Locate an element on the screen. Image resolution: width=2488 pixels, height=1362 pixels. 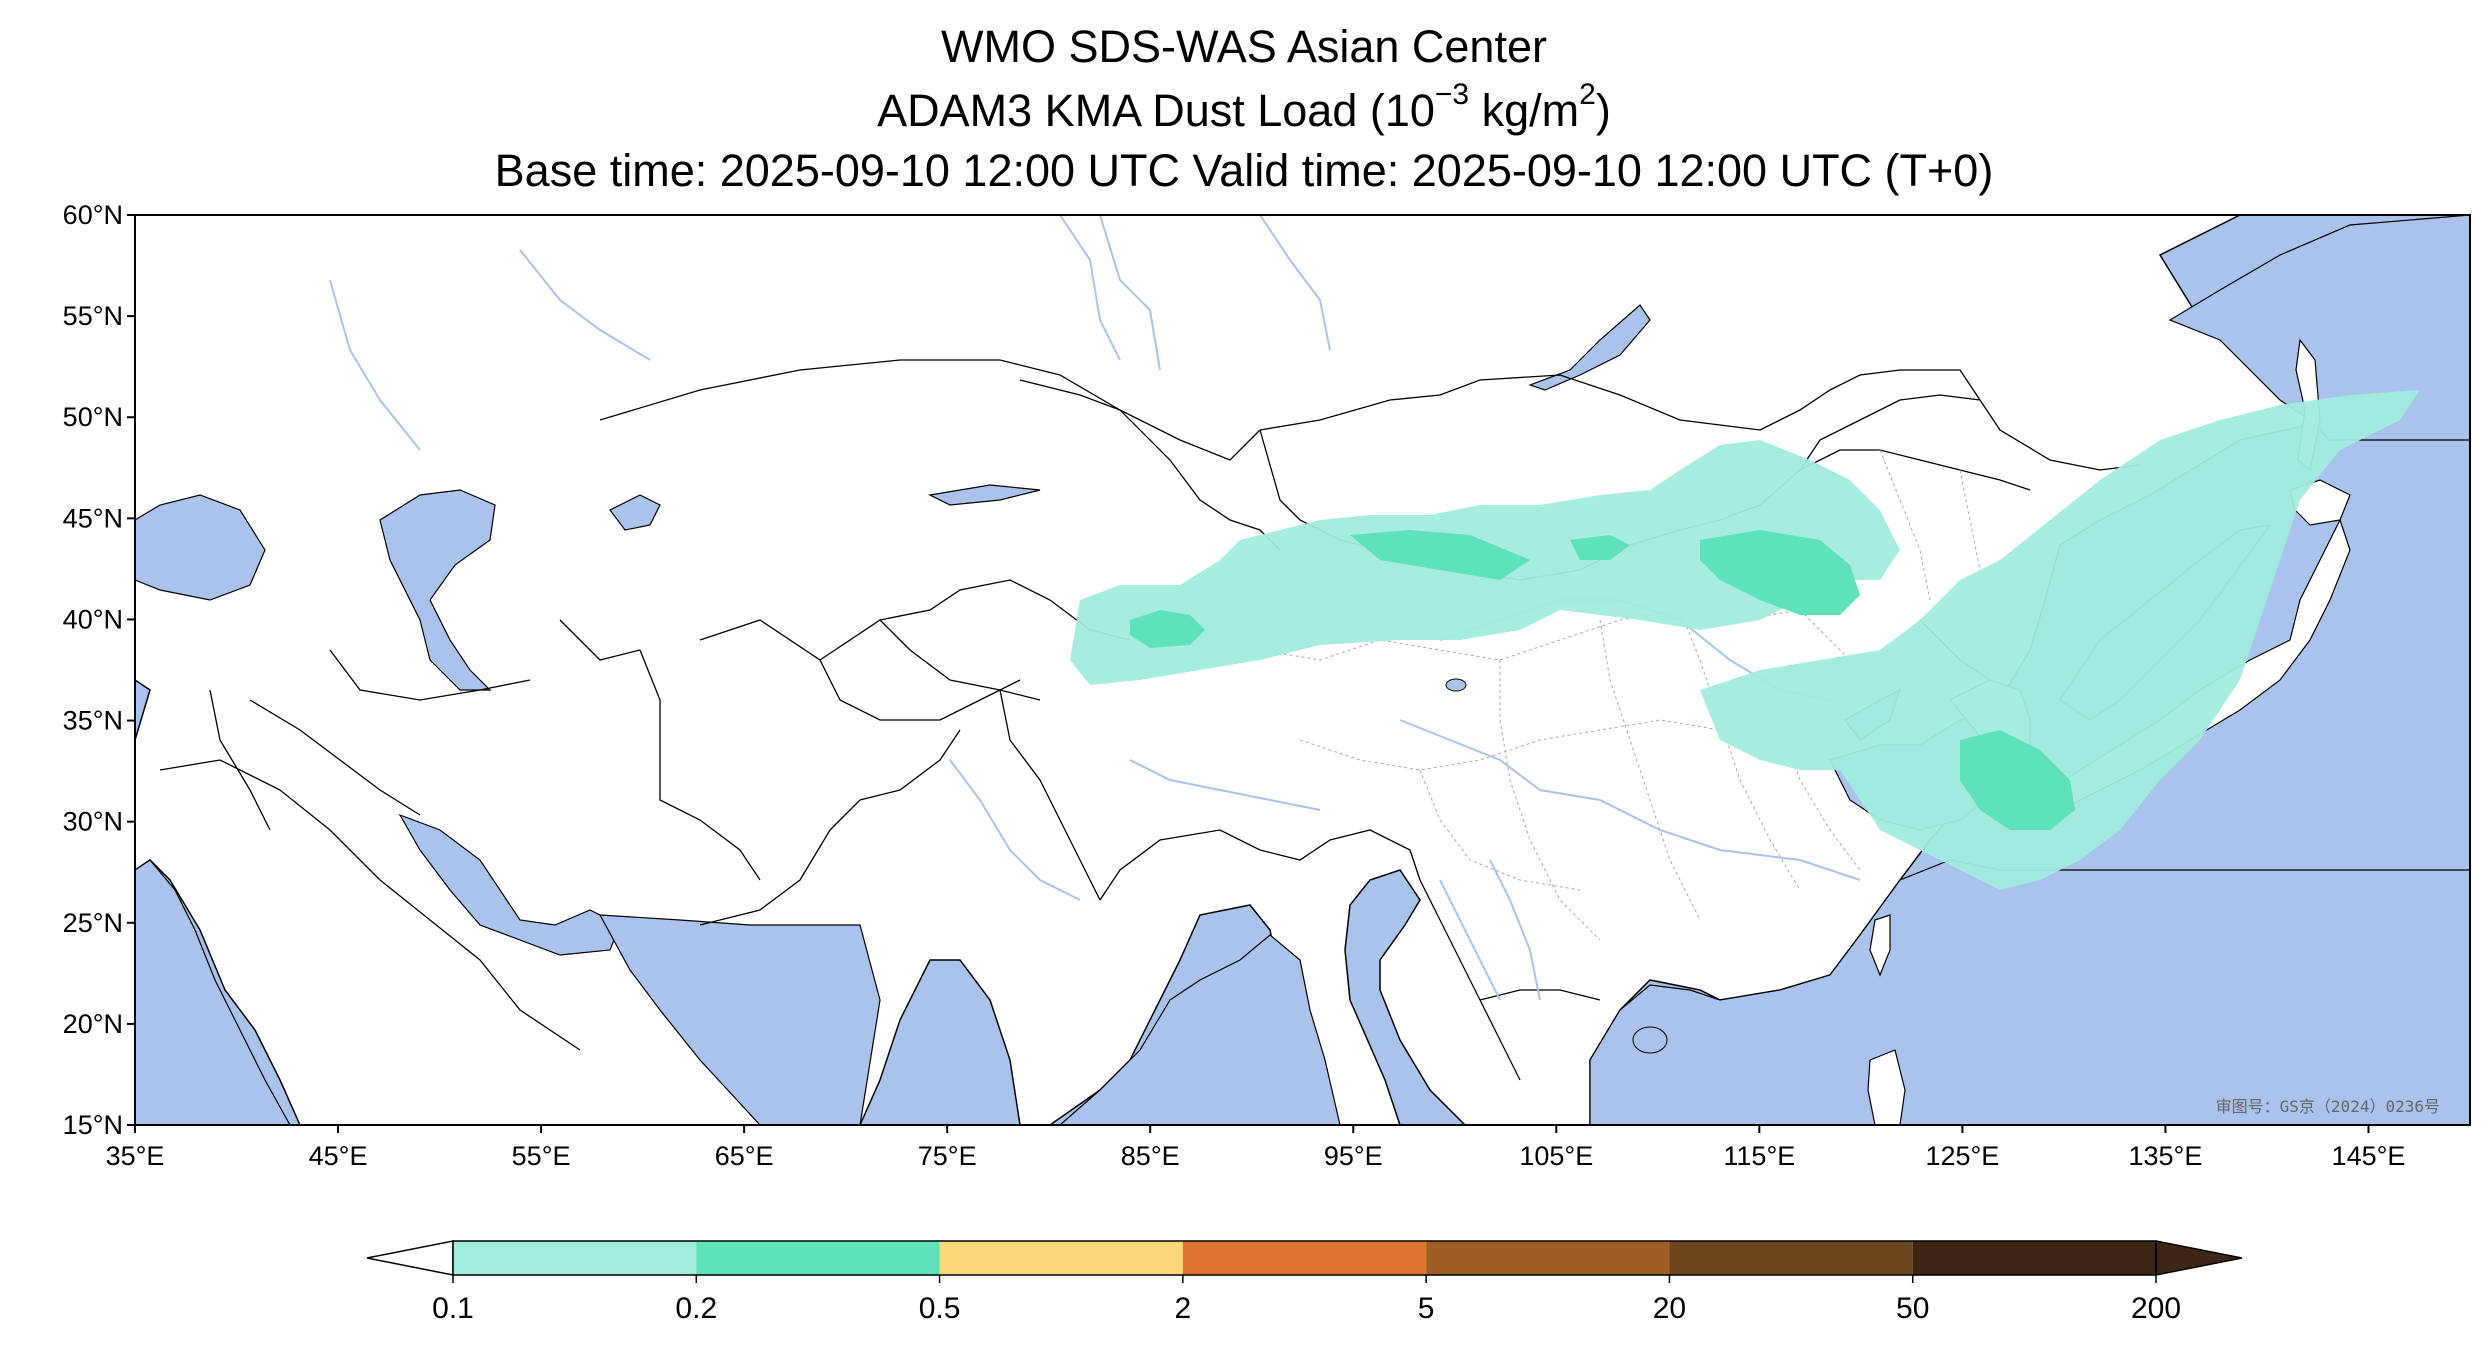
lat-tick-label: 15°N is located at coordinates (93, 1125).